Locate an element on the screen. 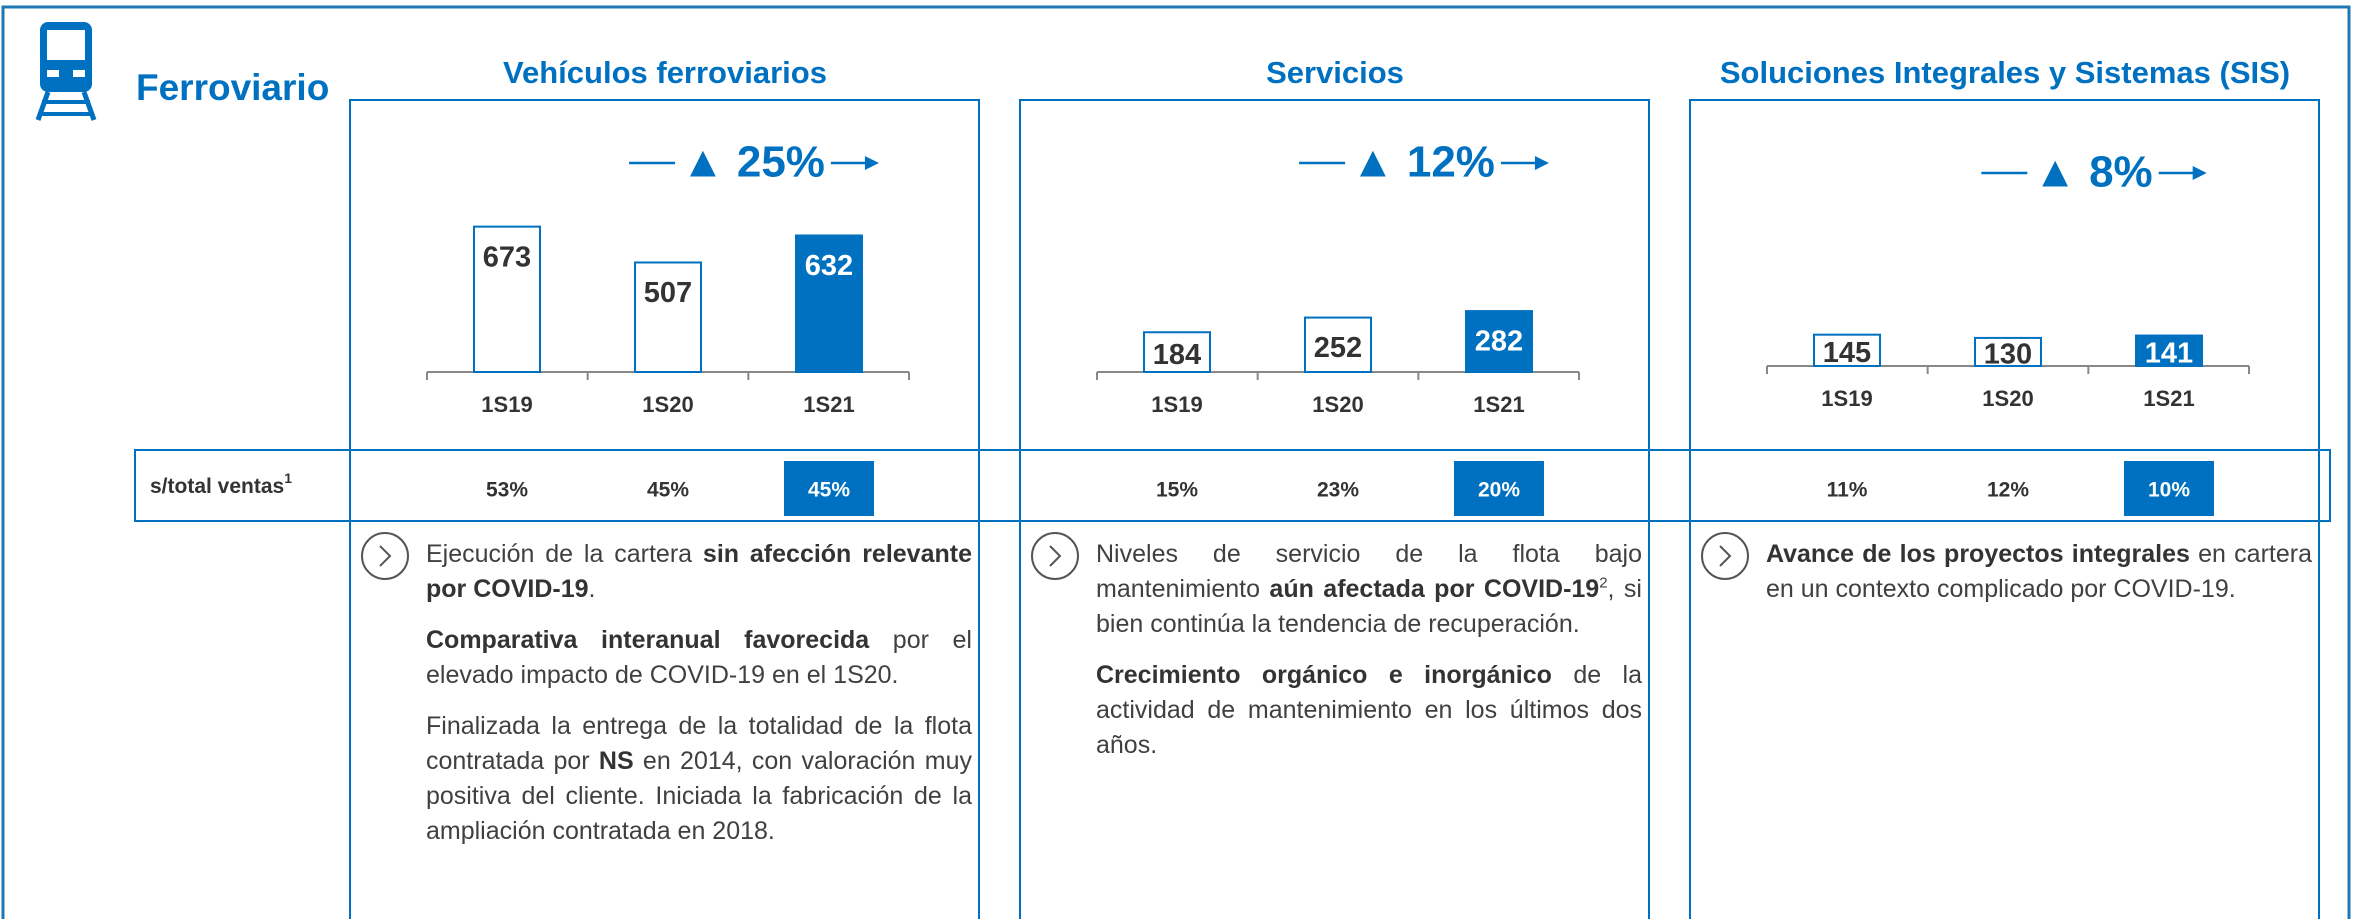  share-value: 10% is located at coordinates (2169, 490).